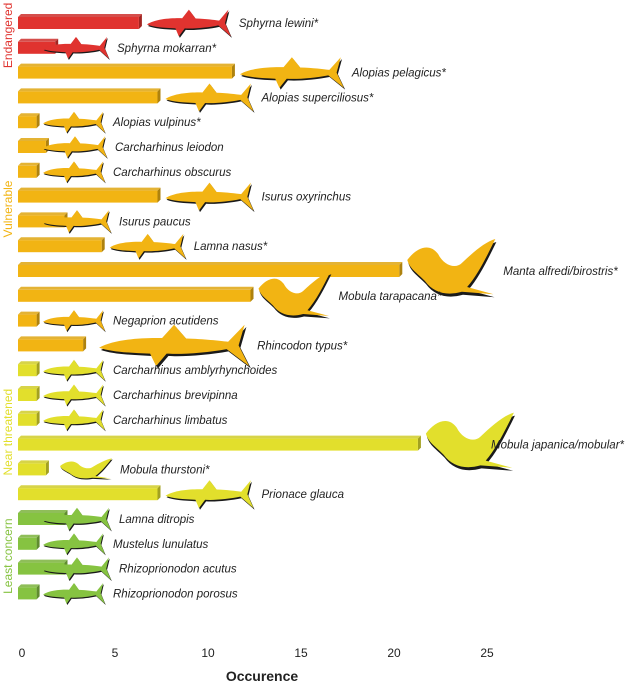 The width and height of the screenshot is (629, 685). I want to click on x-axis-label: Occurence, so click(262, 676).